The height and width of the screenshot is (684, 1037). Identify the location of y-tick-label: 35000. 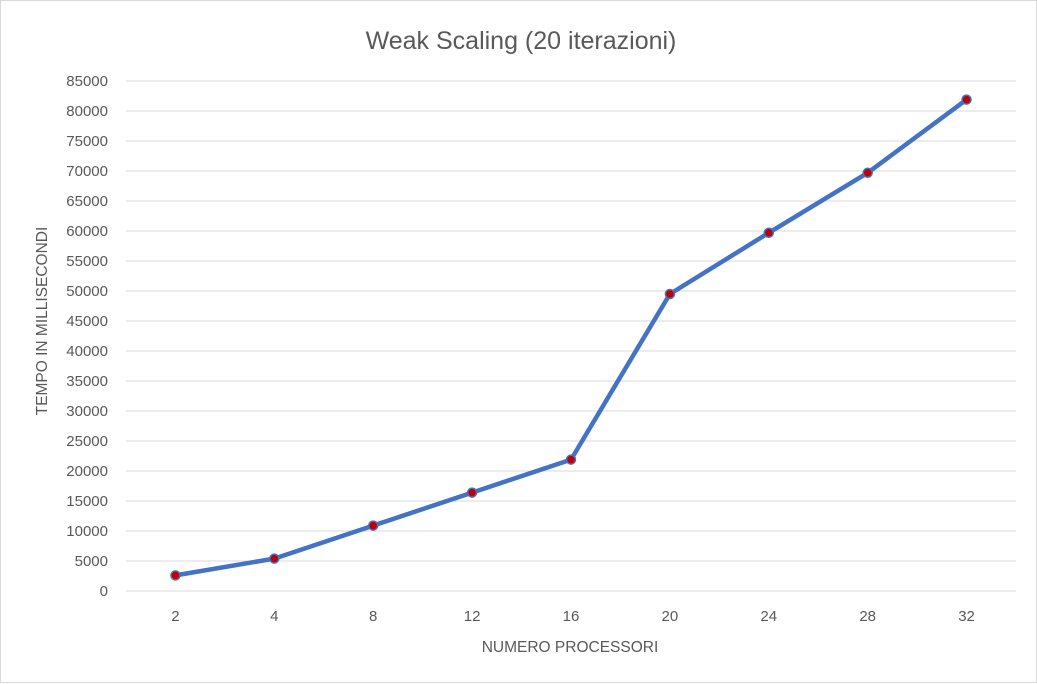
(87, 381).